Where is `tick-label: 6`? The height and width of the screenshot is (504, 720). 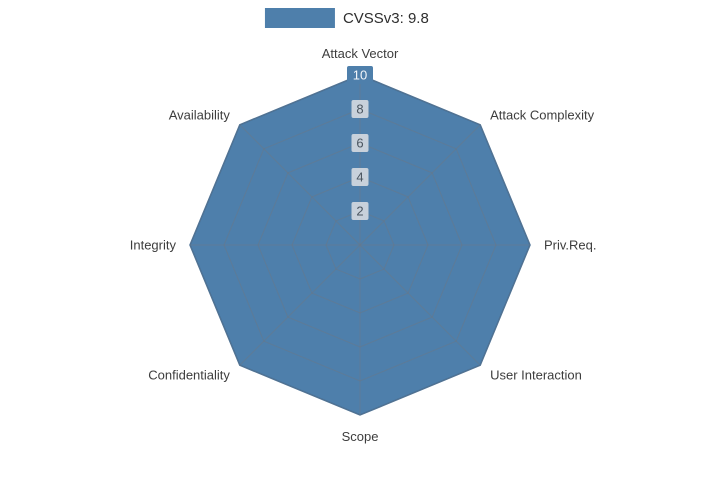
tick-label: 6 is located at coordinates (359, 143).